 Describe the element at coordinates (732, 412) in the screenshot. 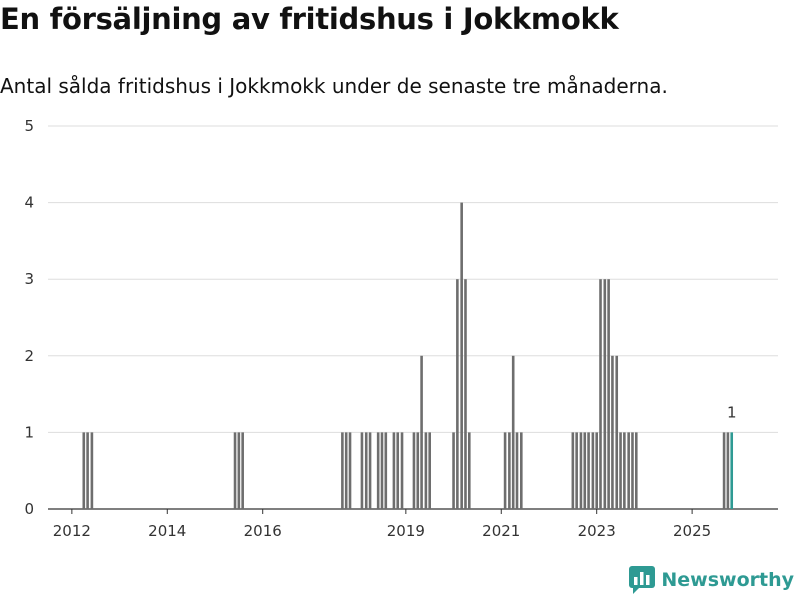

I see `data-label: 1` at that location.